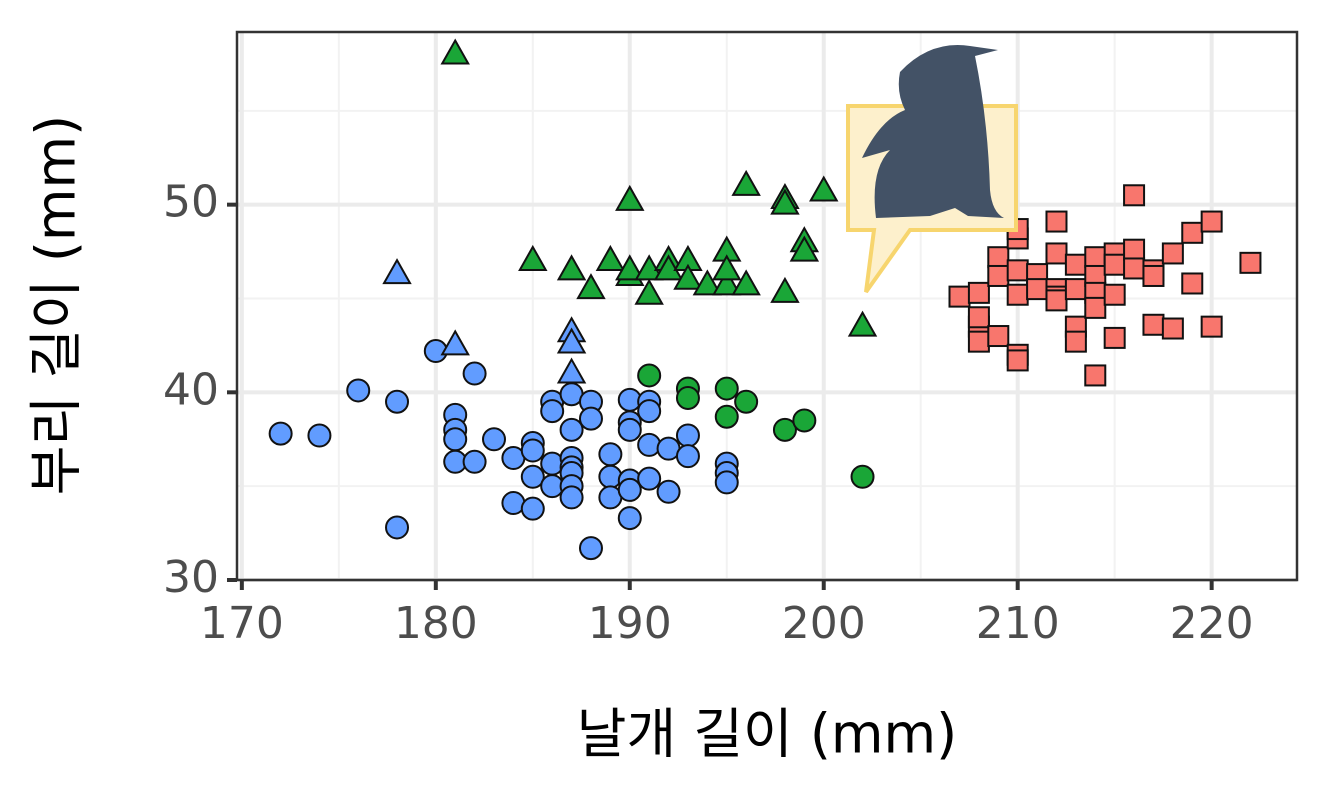  I want to click on y-tick-label: 50, so click(191, 202).